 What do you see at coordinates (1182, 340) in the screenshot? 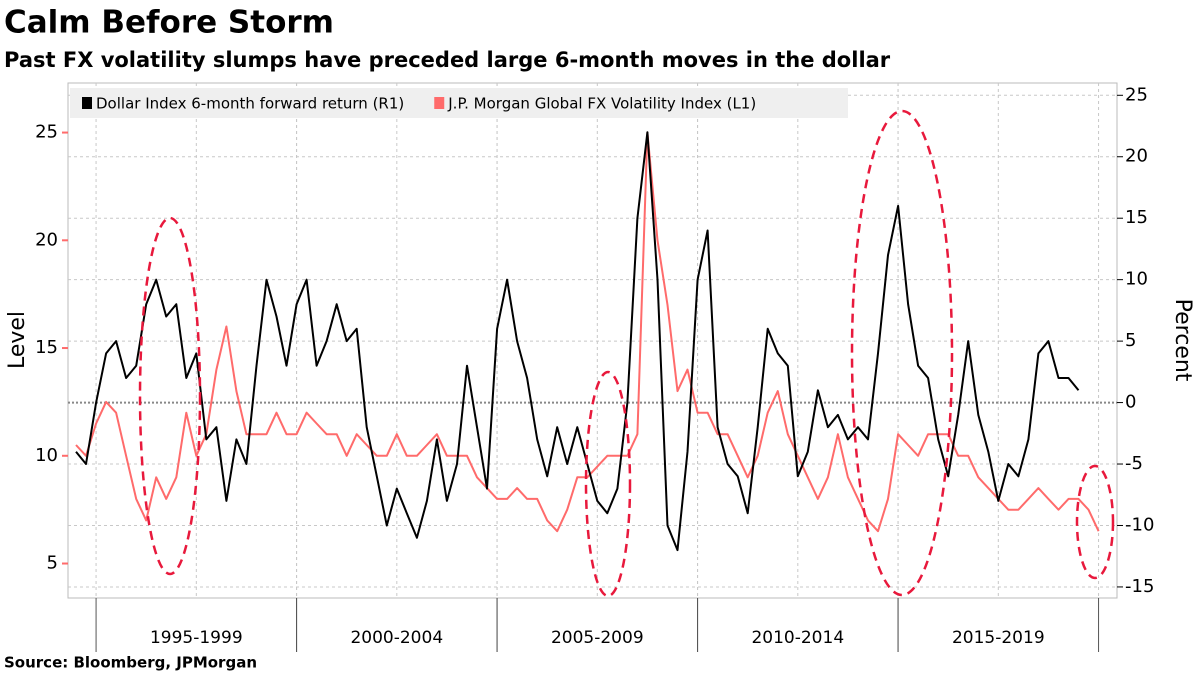
I see `y2-axis-label: Percent` at bounding box center [1182, 340].